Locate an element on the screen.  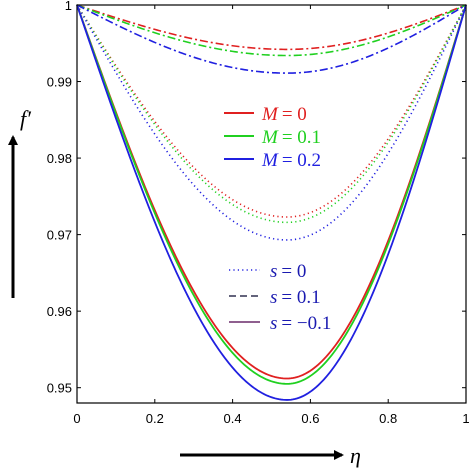
legend-label: s = −0.1 is located at coordinates (300, 323).